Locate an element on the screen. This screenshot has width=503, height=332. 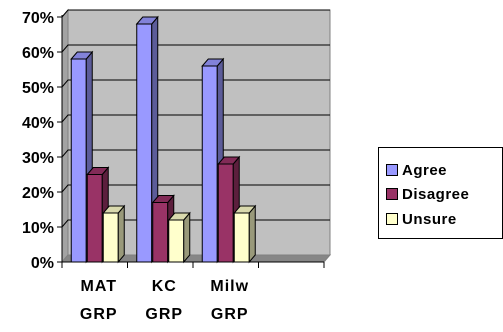
legend-label-agree: Agree is located at coordinates (425, 170).